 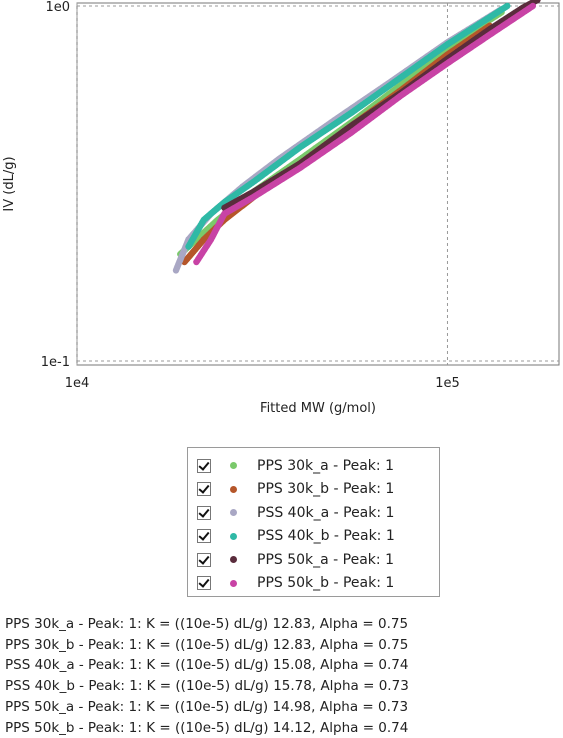 I want to click on legend-item: PPS 50k_a - Peak: 1, so click(x=313, y=560).